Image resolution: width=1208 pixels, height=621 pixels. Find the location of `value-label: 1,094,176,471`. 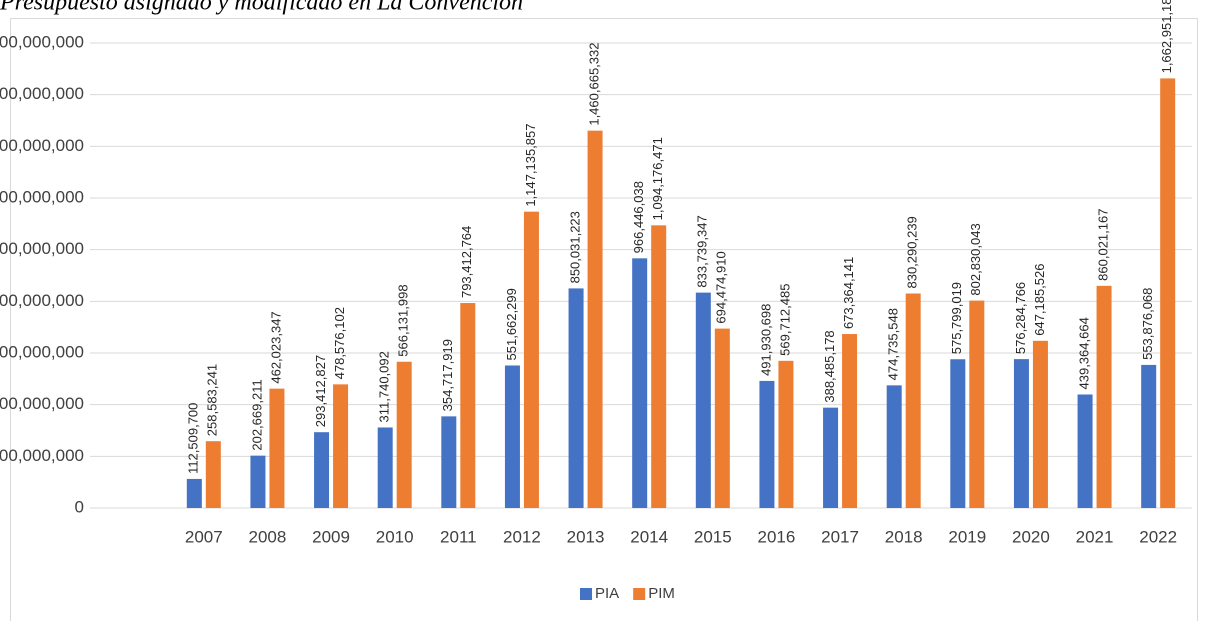

value-label: 1,094,176,471 is located at coordinates (657, 178).